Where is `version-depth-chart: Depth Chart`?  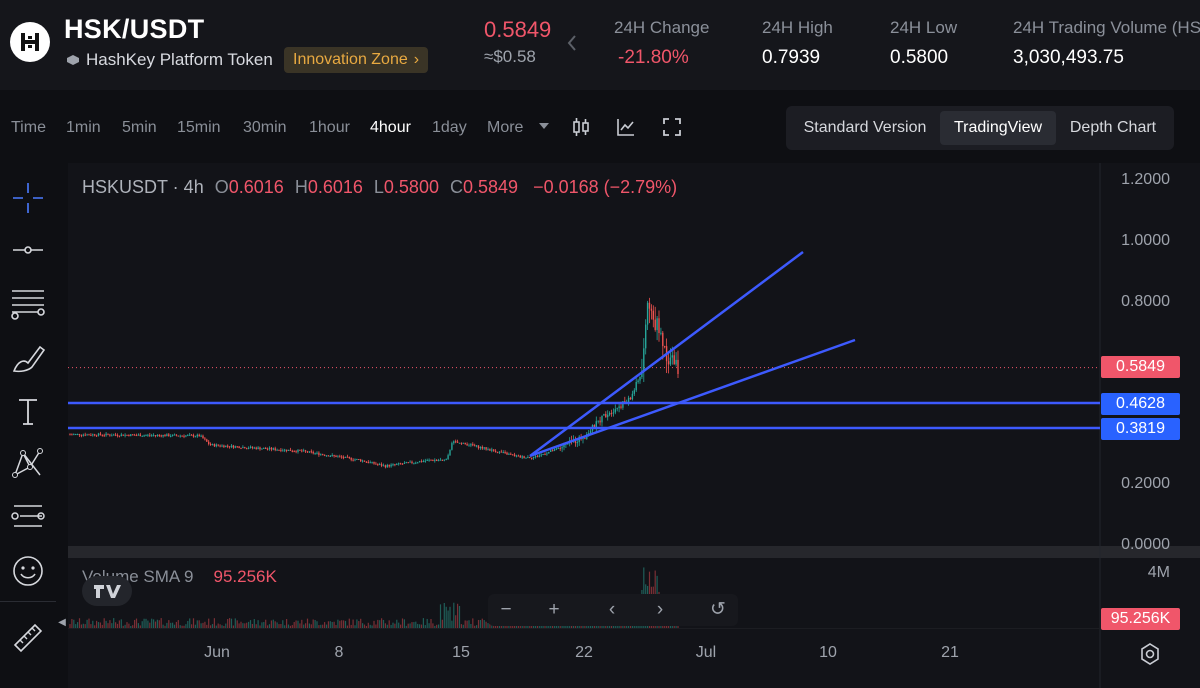
version-depth-chart: Depth Chart is located at coordinates (1113, 127).